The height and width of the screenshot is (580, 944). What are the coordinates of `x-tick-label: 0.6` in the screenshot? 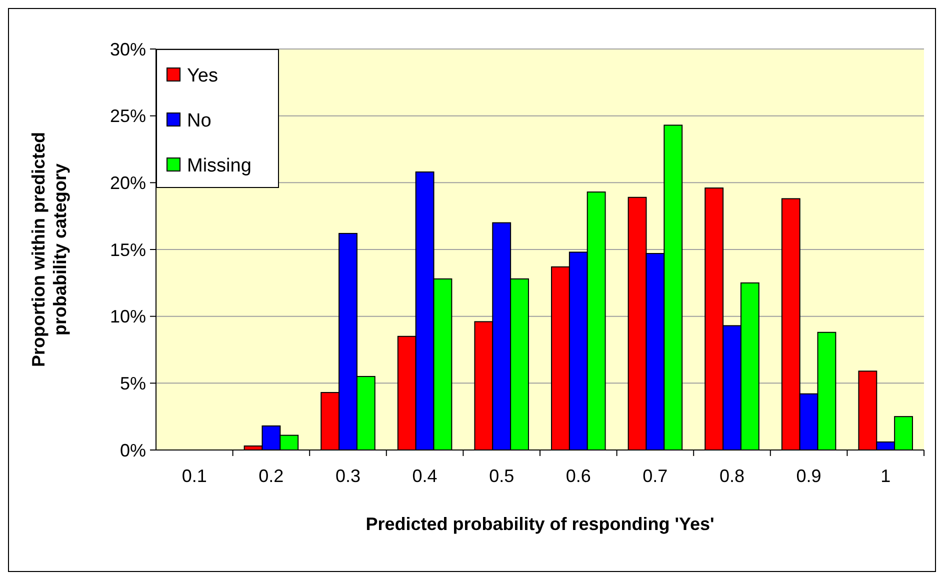 It's located at (578, 476).